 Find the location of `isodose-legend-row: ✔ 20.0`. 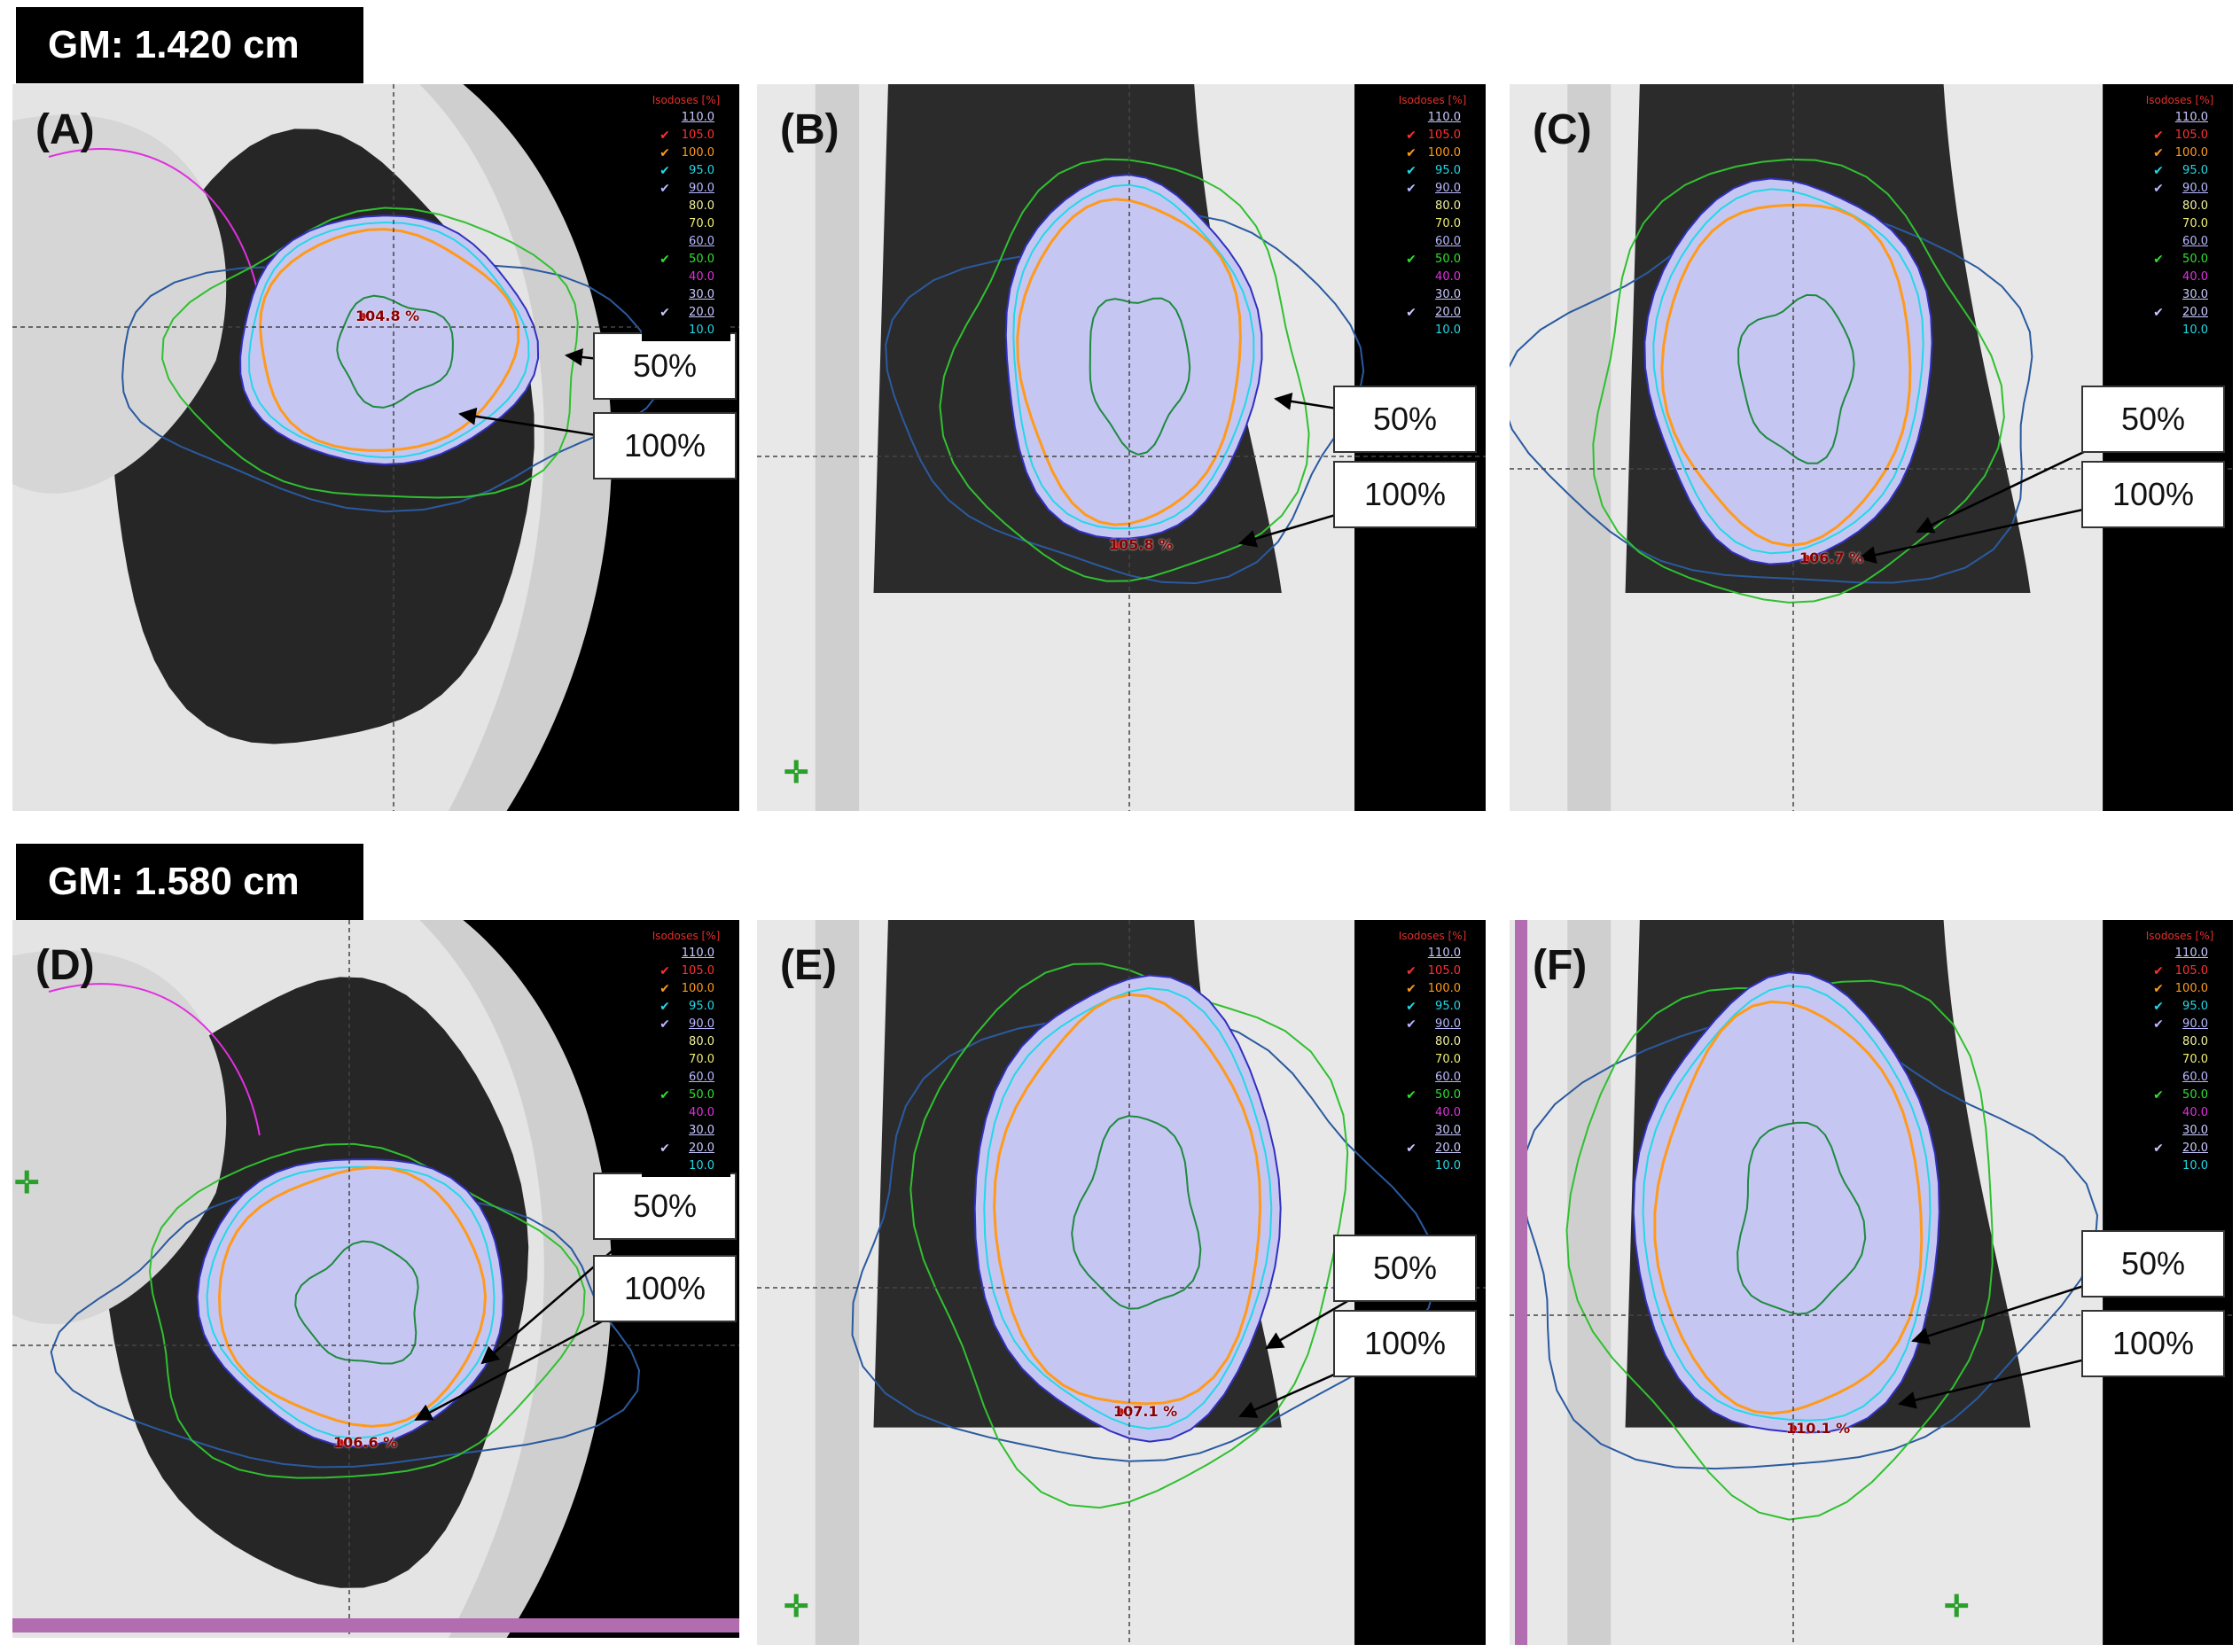

isodose-legend-row: ✔ 20.0 is located at coordinates (2179, 313).